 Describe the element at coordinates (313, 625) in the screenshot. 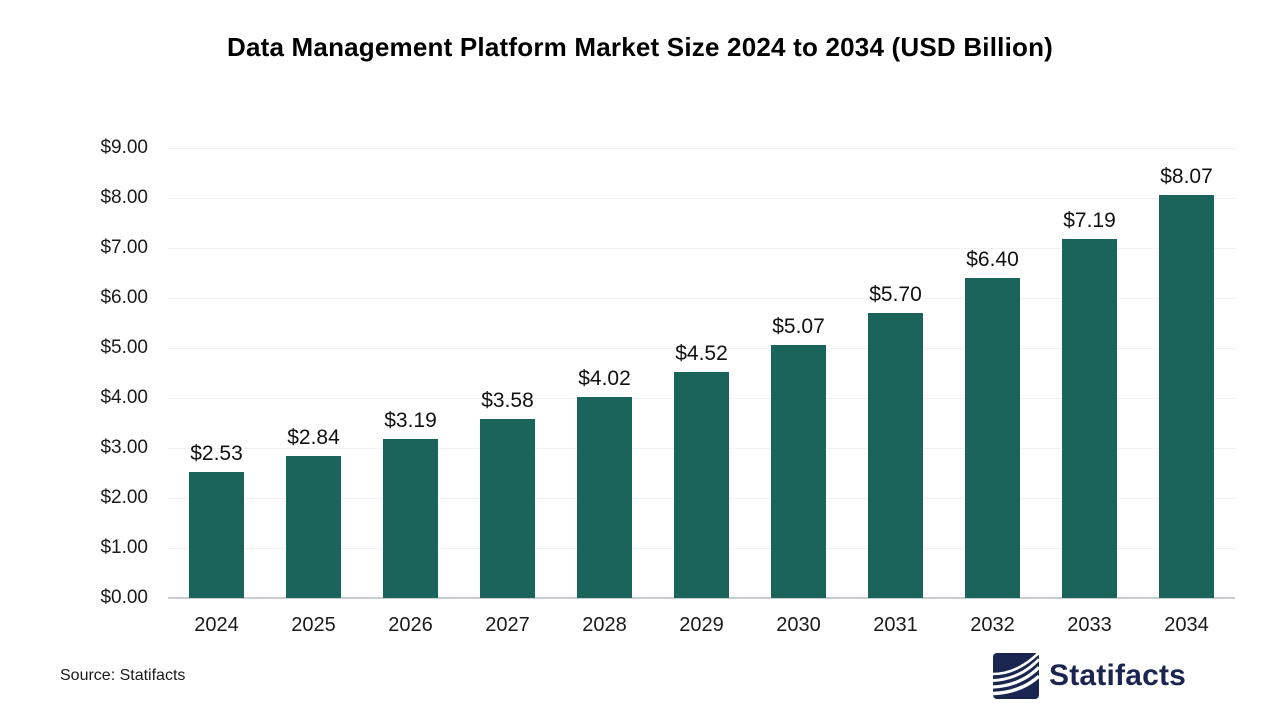

I see `x-axis-tick-label: 2025` at that location.